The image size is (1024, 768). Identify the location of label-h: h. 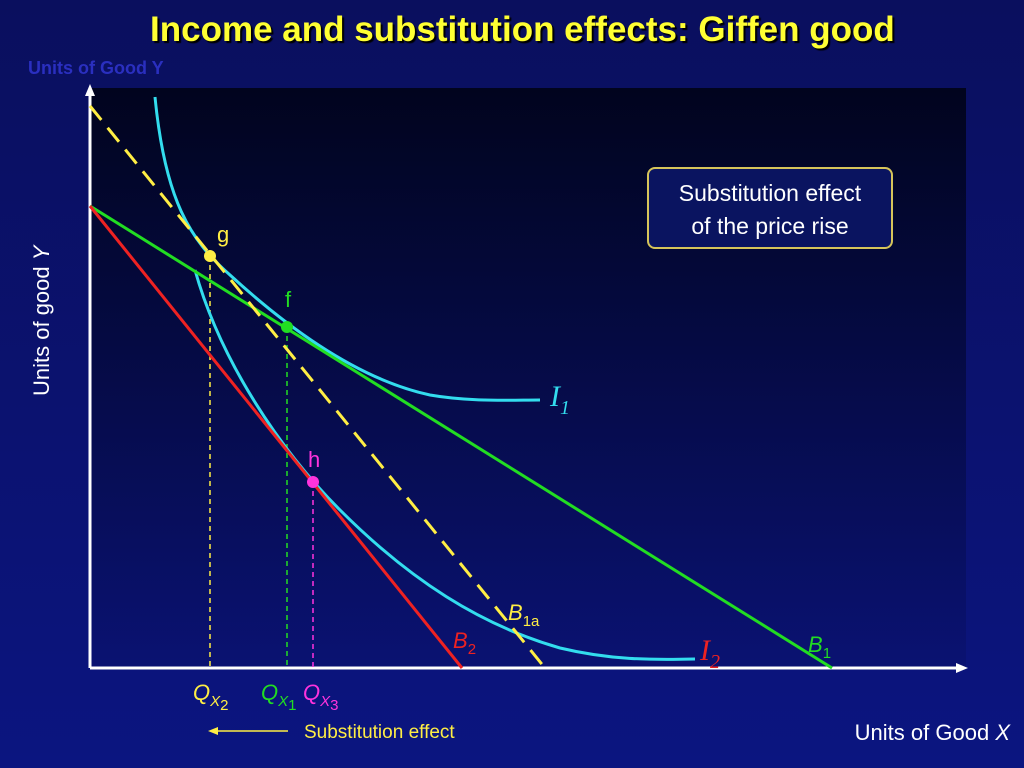
(314, 459).